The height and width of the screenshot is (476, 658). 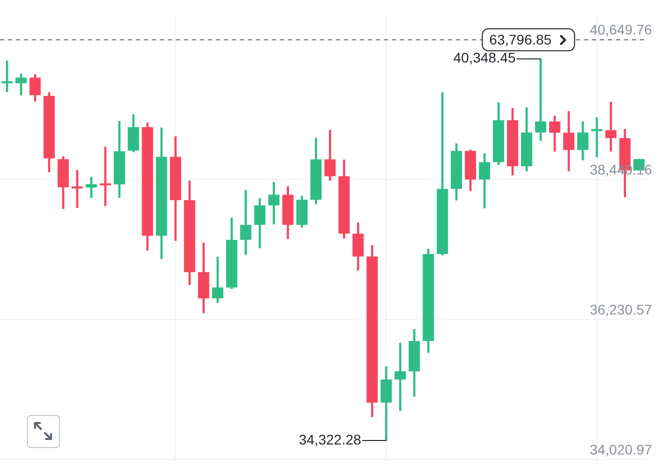 What do you see at coordinates (621, 30) in the screenshot?
I see `y-tick-label: 40,649.76` at bounding box center [621, 30].